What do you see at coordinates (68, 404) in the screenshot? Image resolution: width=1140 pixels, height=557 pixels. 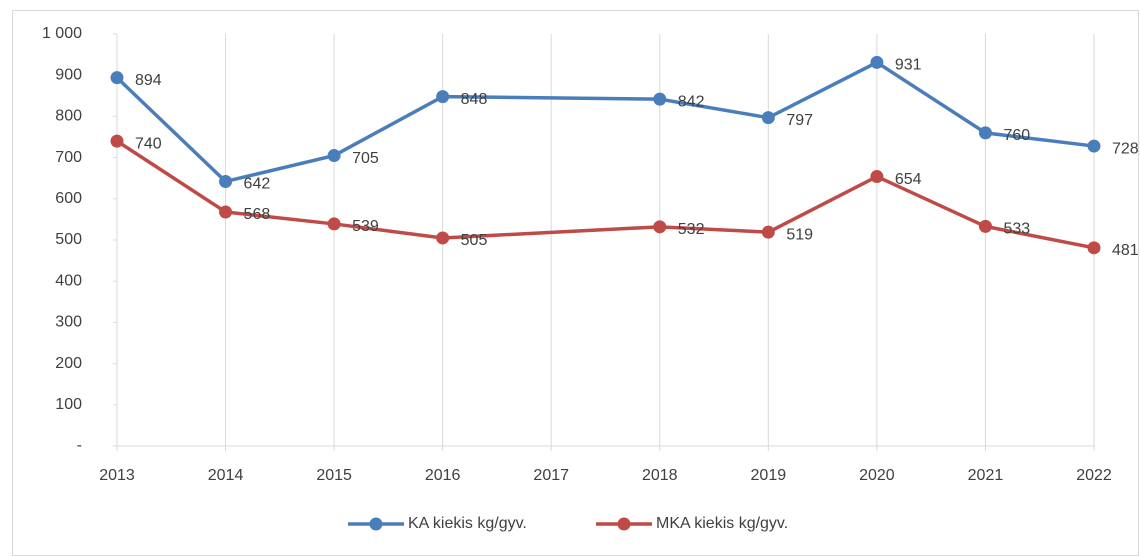 I see `y-tick-label: 100` at bounding box center [68, 404].